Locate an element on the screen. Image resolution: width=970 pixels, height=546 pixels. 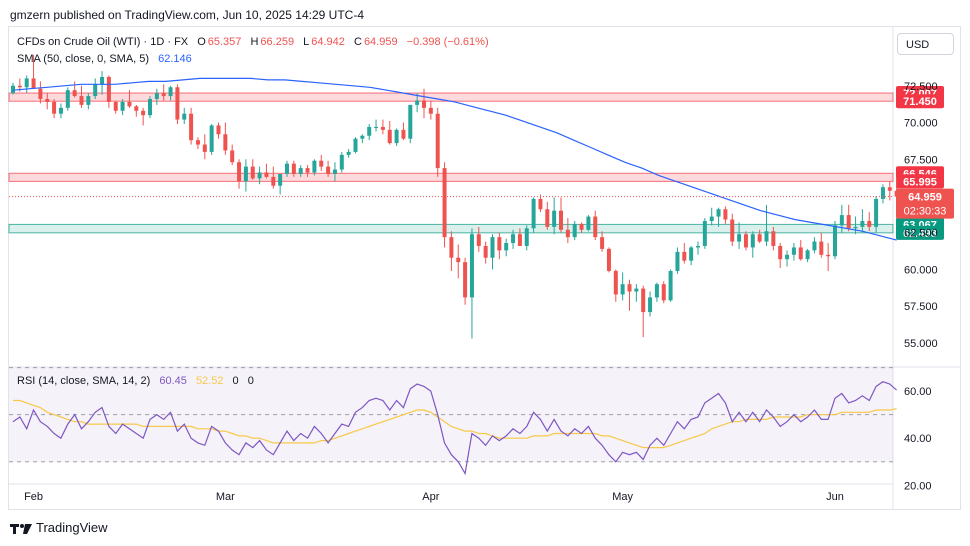
zone-bottom-label-1: 65.995 is located at coordinates (920, 182).